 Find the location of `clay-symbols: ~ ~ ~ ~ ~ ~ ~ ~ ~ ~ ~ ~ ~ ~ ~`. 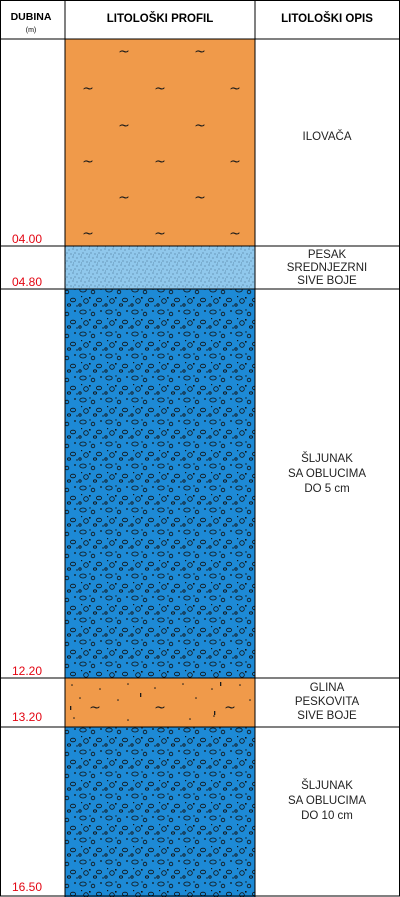

clay-symbols: ~ ~ ~ ~ ~ ~ ~ ~ ~ ~ ~ ~ ~ ~ ~ is located at coordinates (161, 143).